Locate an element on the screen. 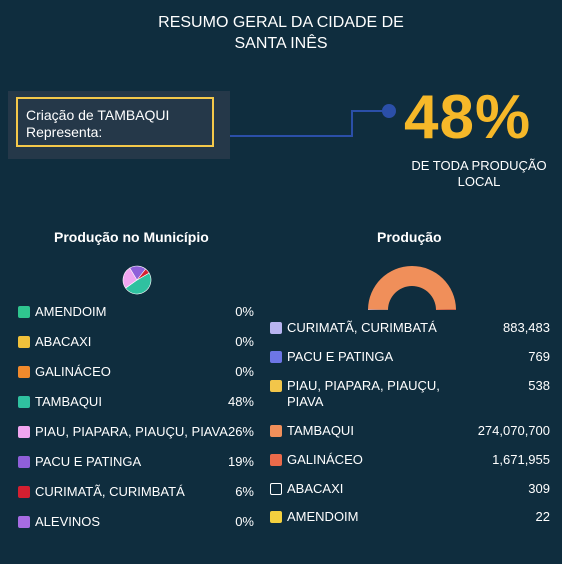 This screenshot has width=562, height=564. legend-value: 883,483 is located at coordinates (526, 327).